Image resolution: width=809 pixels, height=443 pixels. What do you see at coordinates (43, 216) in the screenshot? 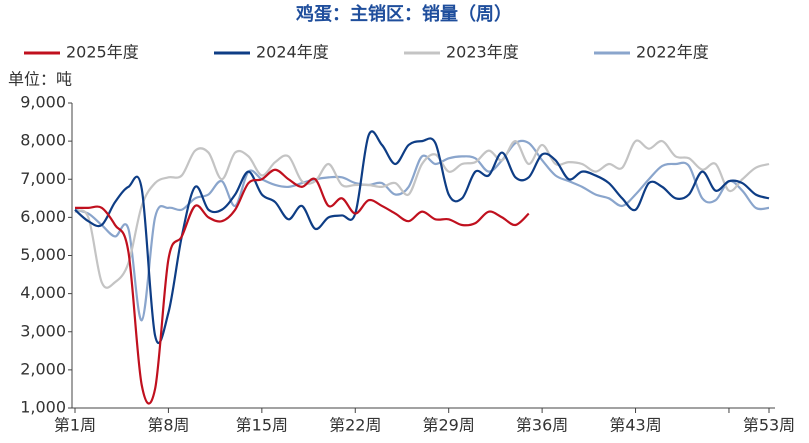
I see `y-tick-label: 6,000` at bounding box center [43, 216].